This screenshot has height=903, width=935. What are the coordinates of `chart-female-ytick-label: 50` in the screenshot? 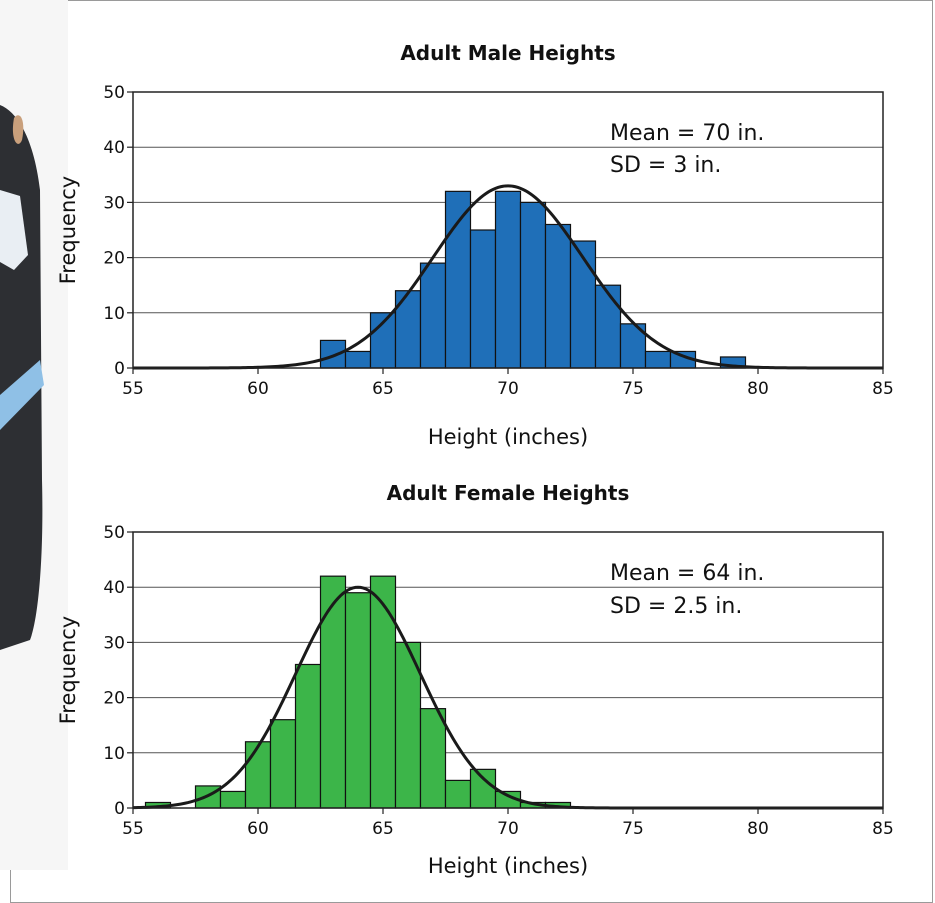 It's located at (114, 533).